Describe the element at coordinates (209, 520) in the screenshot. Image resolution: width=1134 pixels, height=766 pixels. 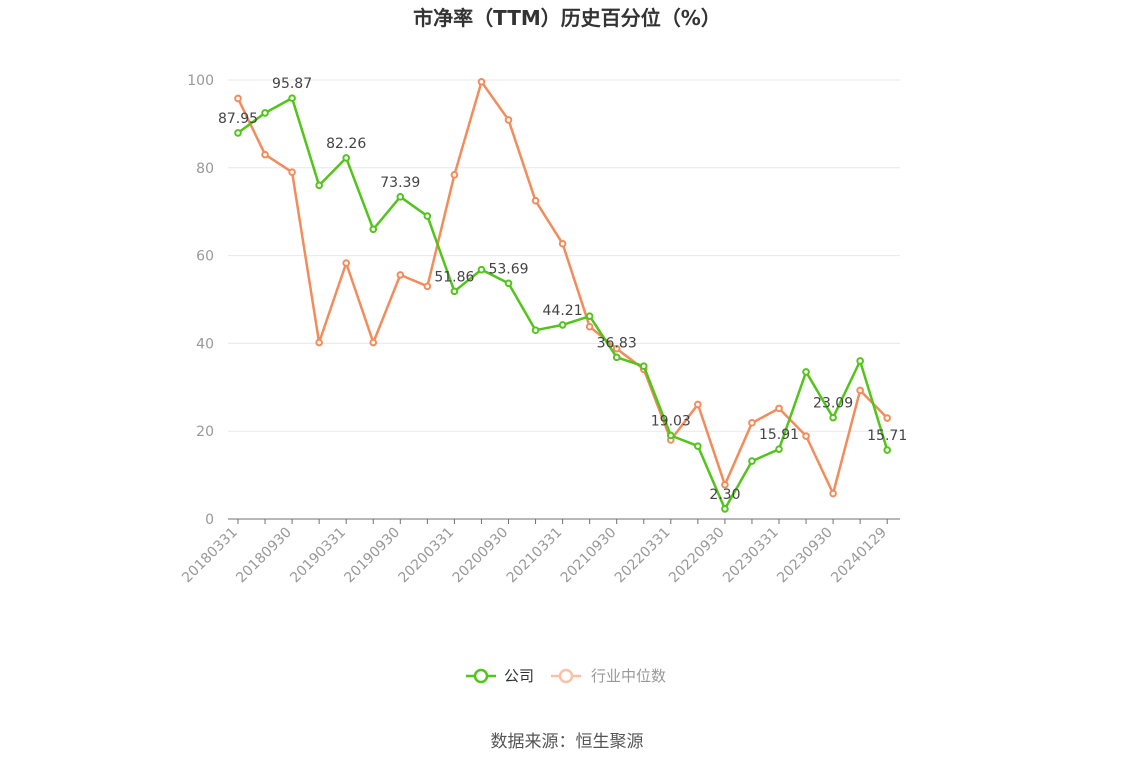
I see `y-tick-label: 0` at that location.